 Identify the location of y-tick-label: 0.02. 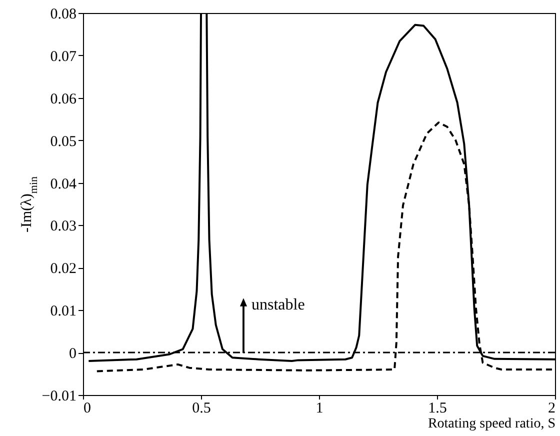
(63, 269).